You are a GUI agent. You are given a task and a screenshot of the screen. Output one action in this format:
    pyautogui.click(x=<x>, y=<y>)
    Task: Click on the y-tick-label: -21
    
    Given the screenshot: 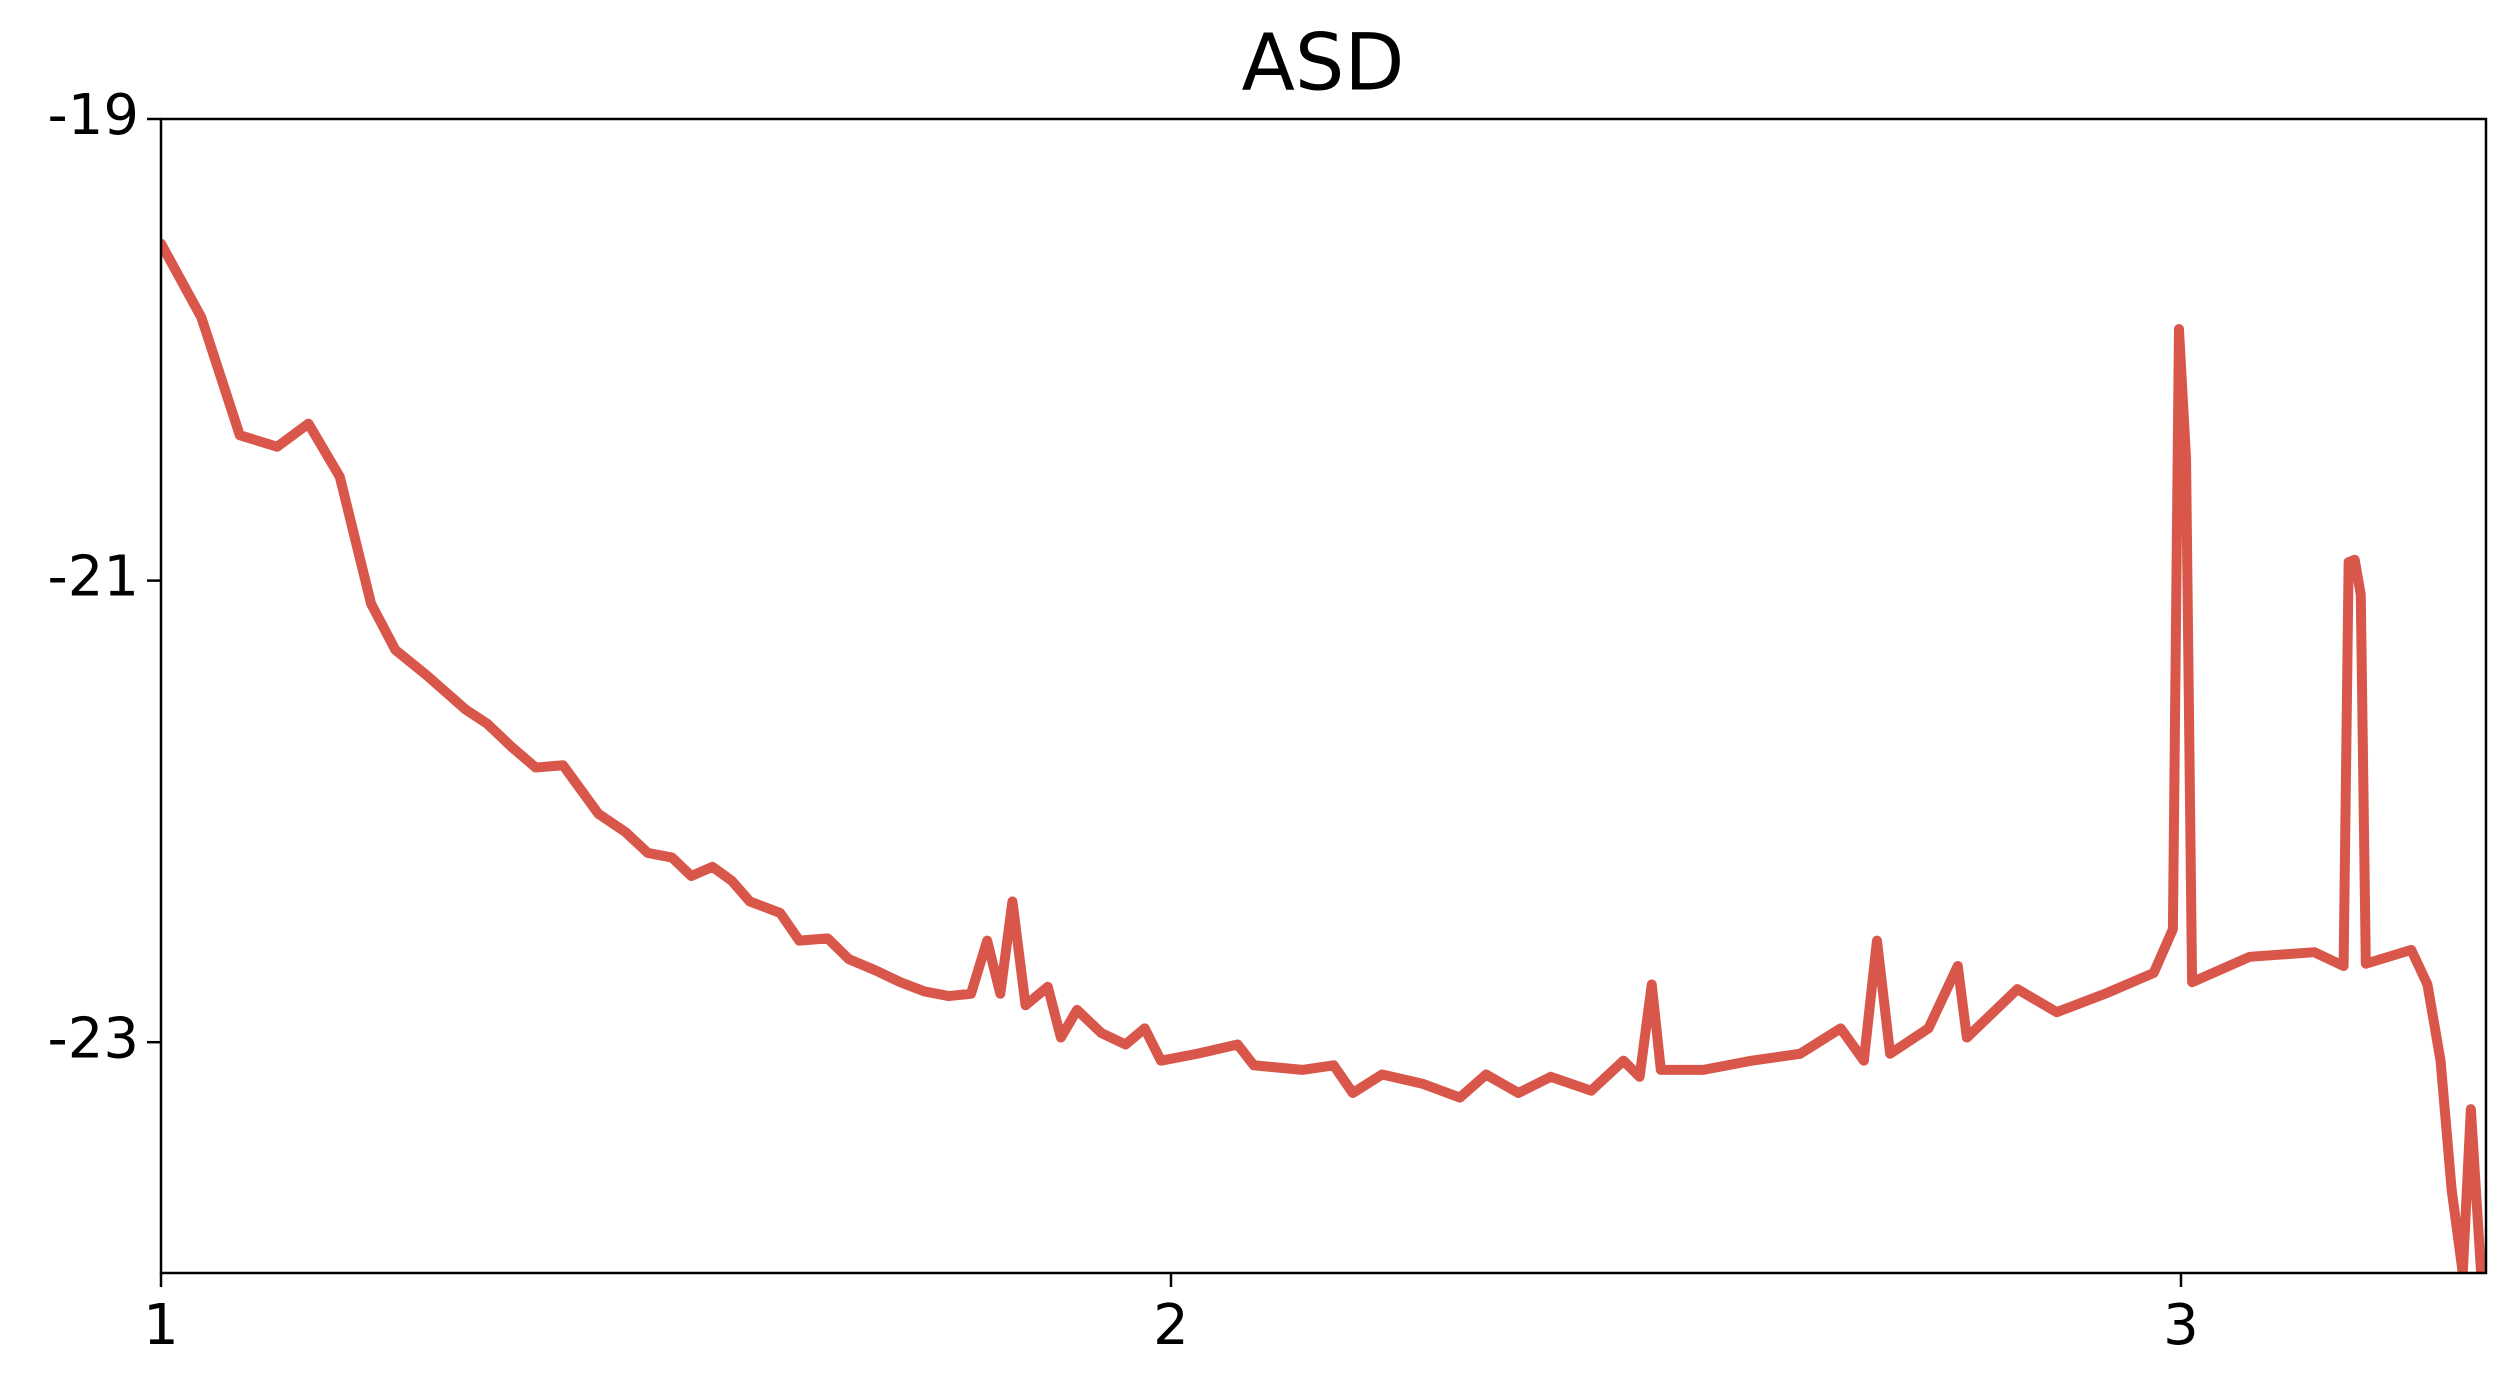 What is the action you would take?
    pyautogui.click(x=93, y=577)
    